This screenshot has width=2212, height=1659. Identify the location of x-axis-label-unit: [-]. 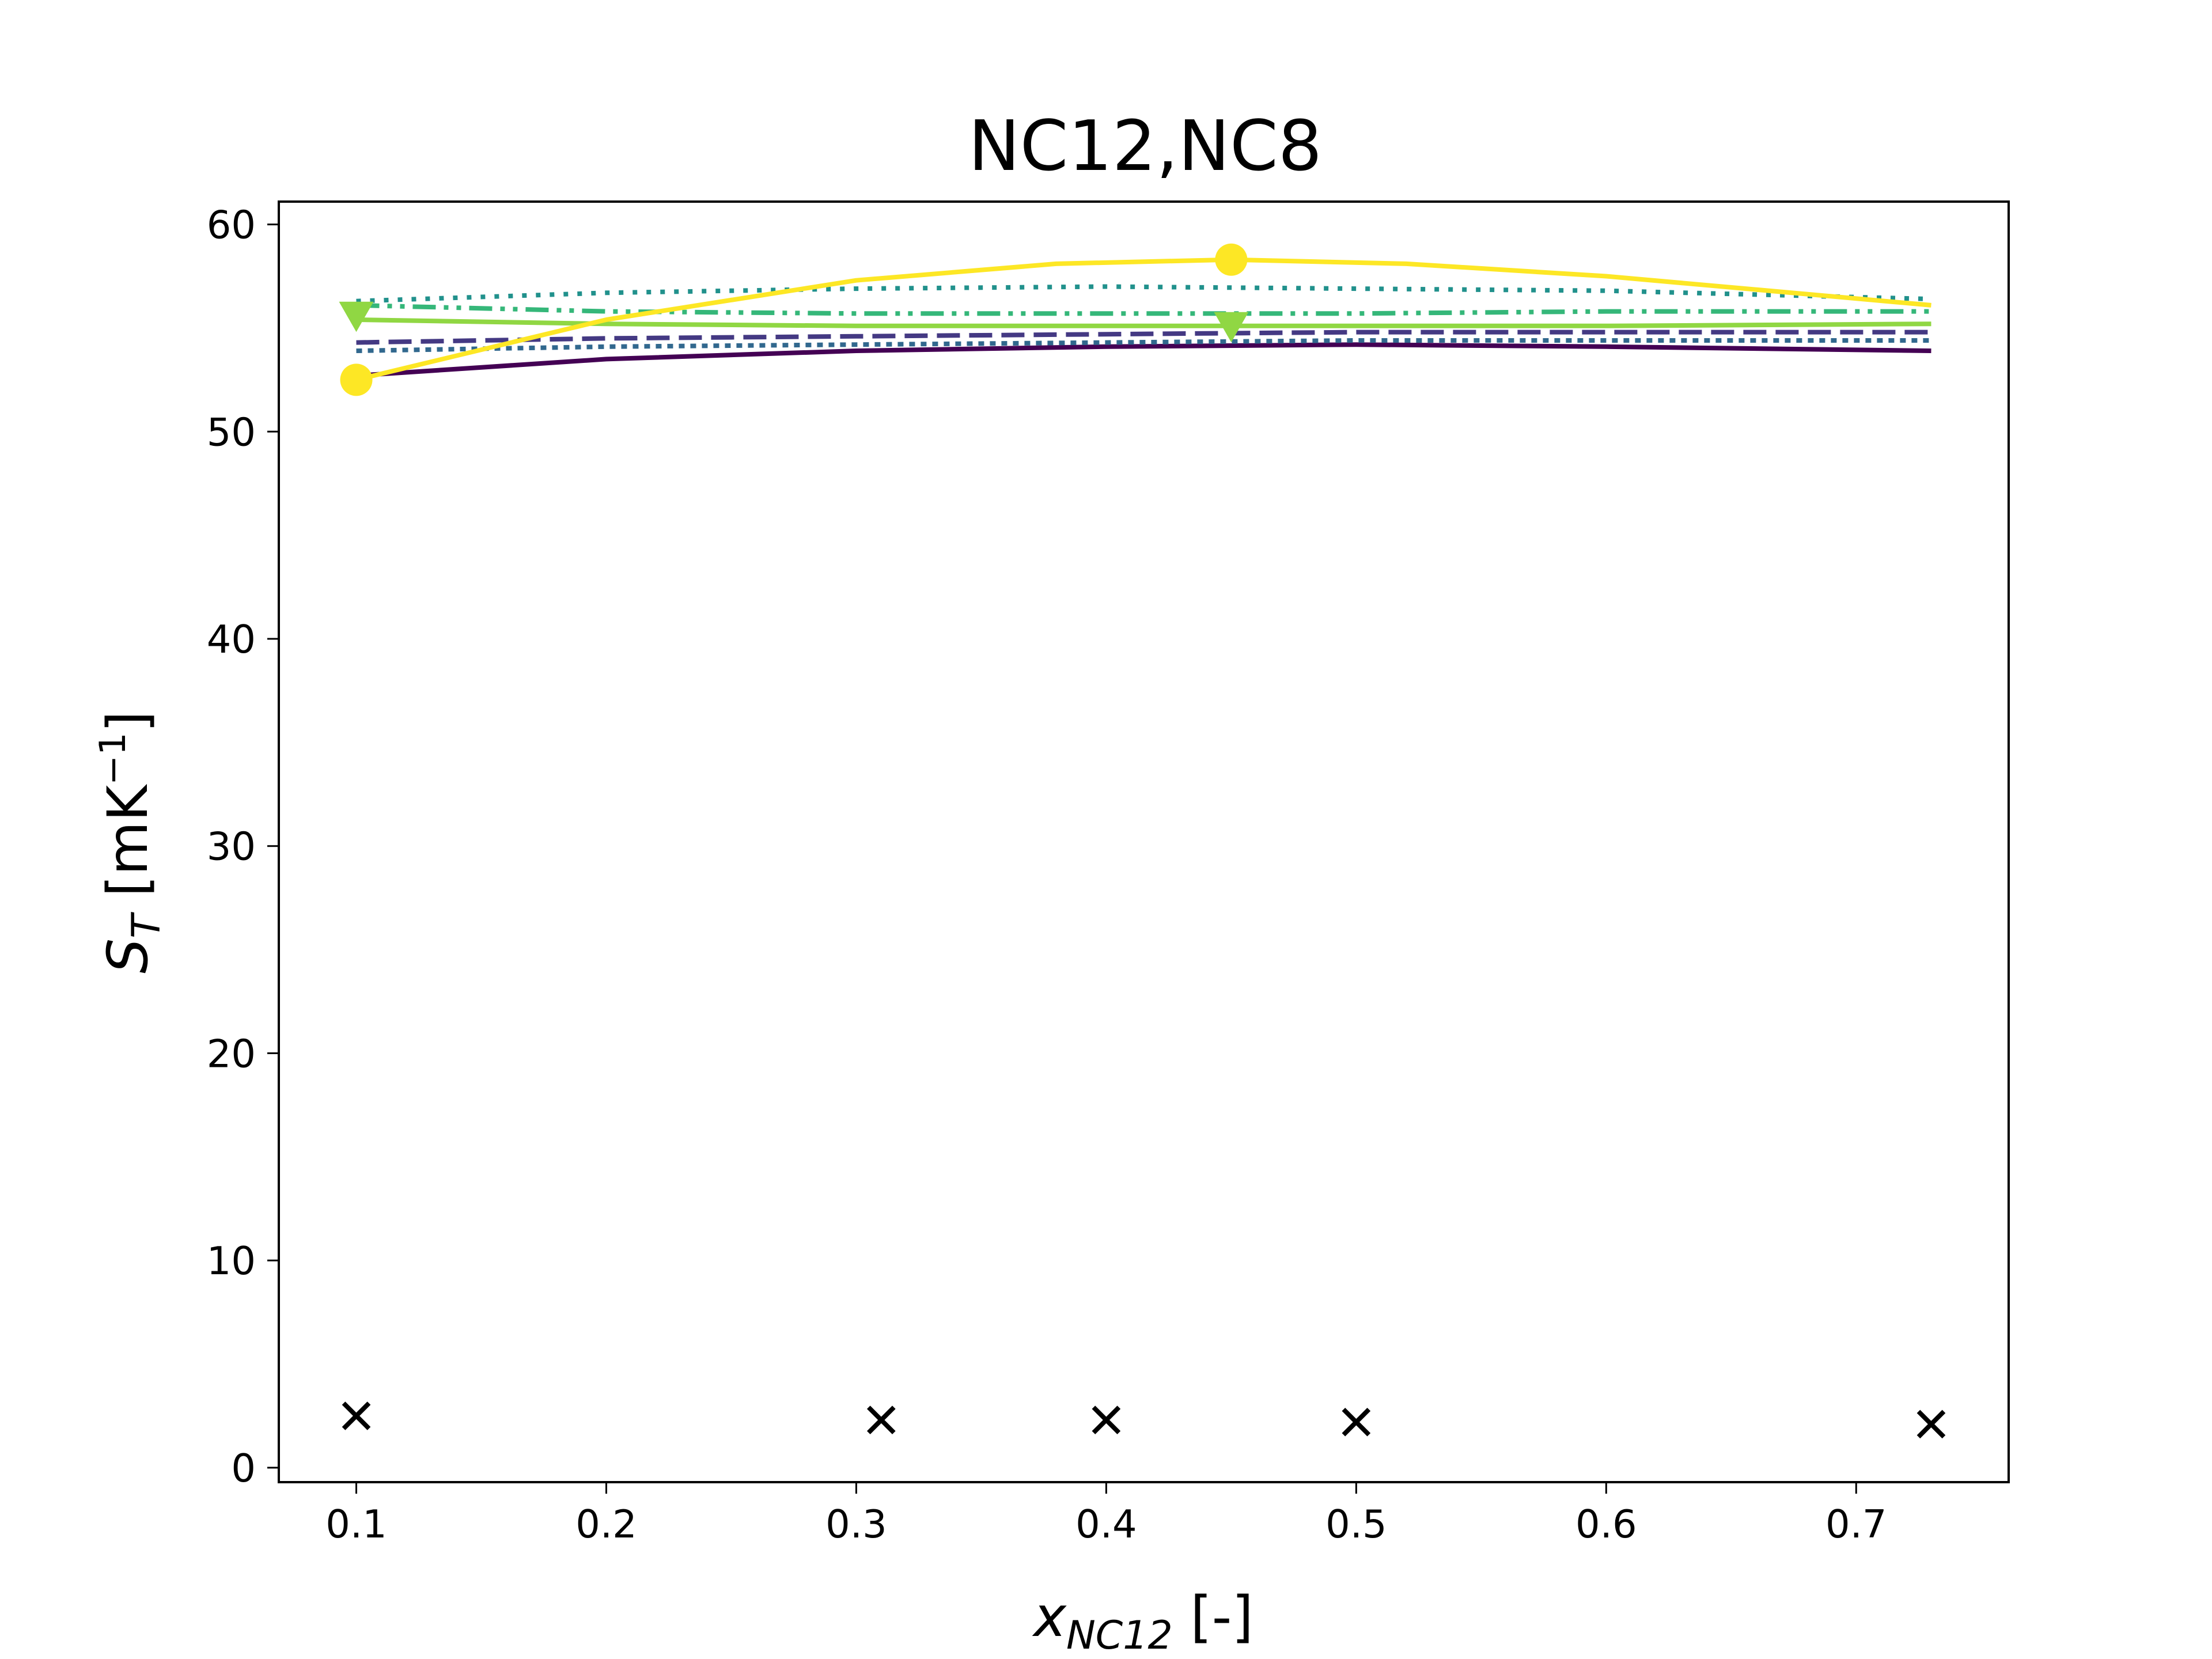
(1213, 1617).